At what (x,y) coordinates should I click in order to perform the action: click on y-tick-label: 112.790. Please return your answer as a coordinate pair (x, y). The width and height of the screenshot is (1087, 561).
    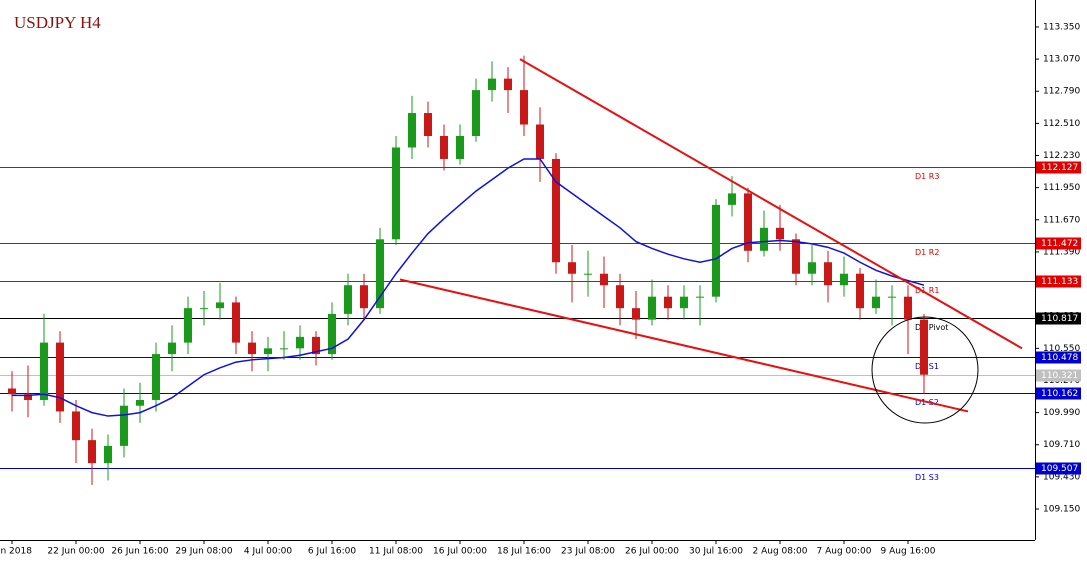
    Looking at the image, I should click on (1061, 92).